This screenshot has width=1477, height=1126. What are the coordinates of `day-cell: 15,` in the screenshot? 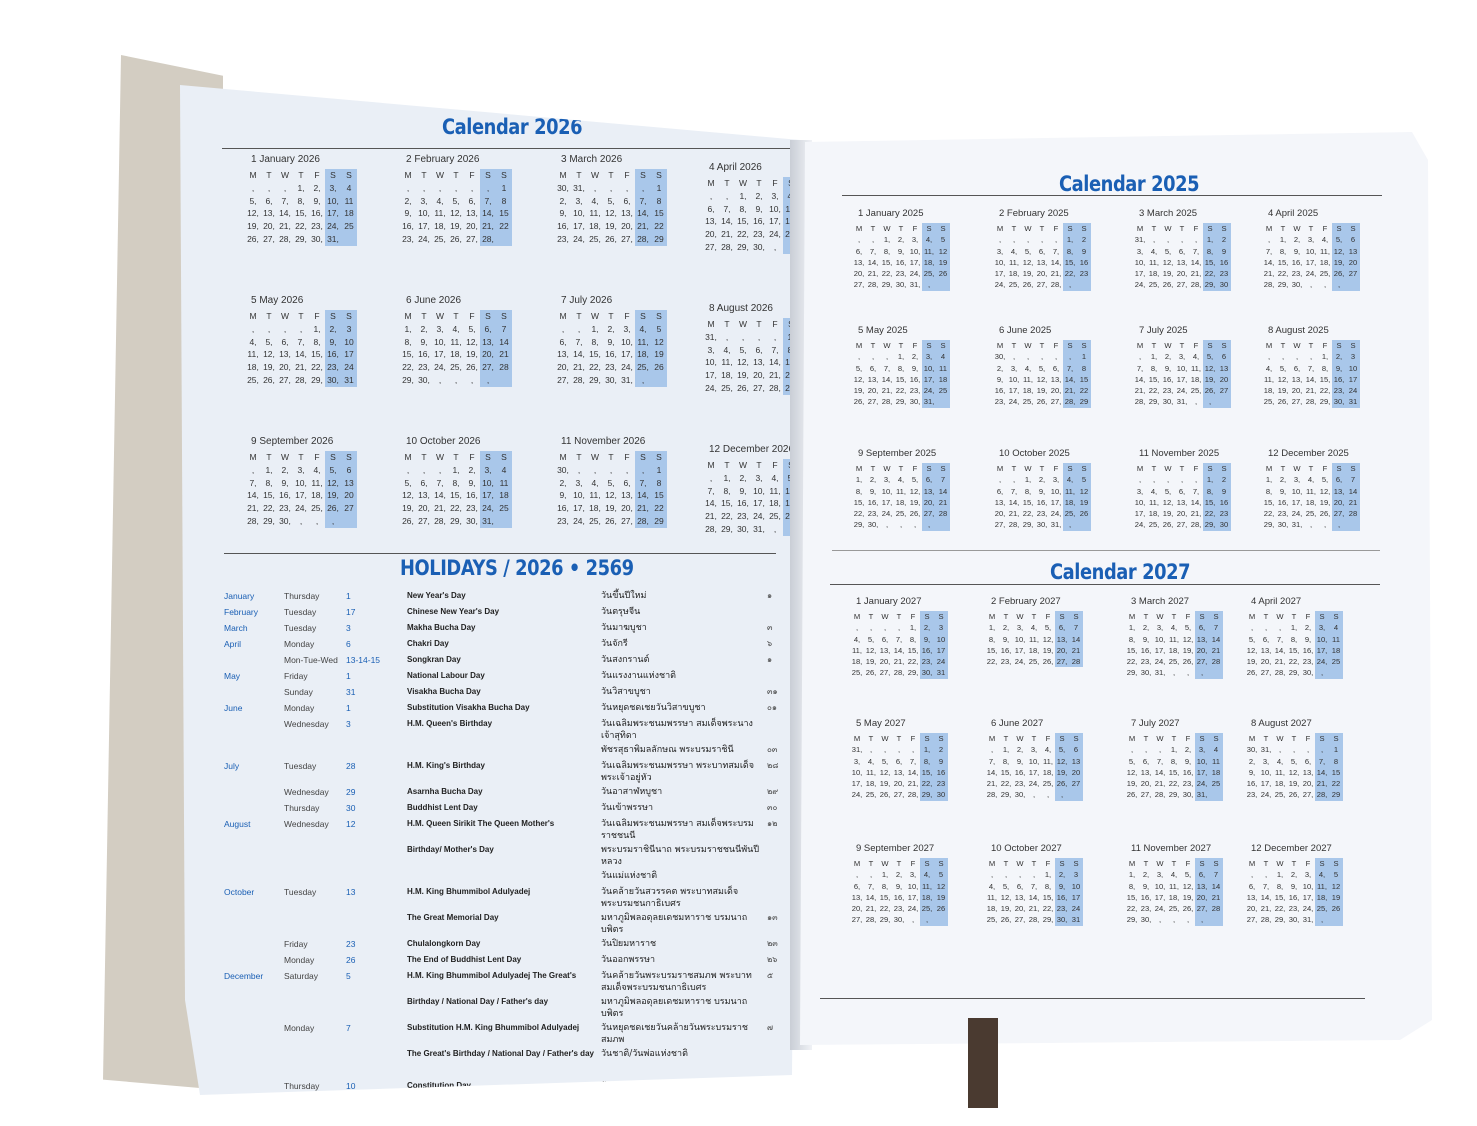 It's located at (1006, 772).